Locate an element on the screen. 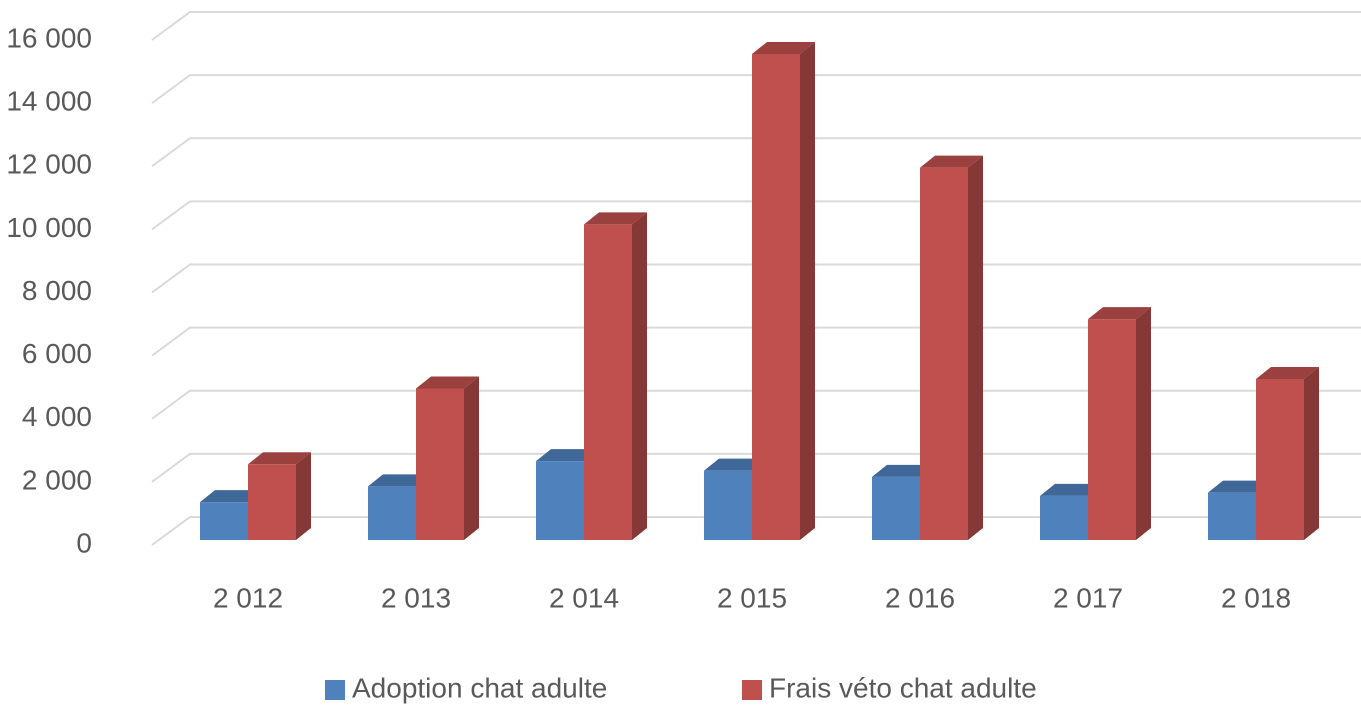 The height and width of the screenshot is (707, 1361). x-tick-label: 2 016 is located at coordinates (920, 597).